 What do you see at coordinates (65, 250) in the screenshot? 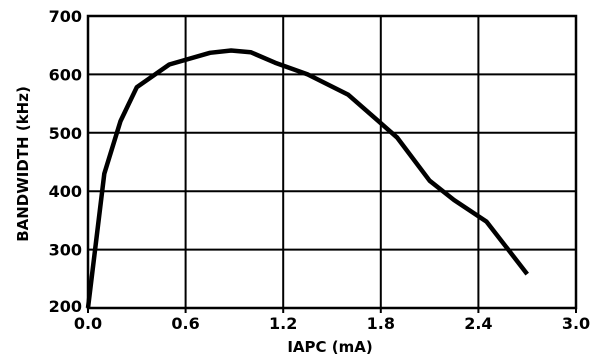
I see `y-tick-label: 300` at bounding box center [65, 250].